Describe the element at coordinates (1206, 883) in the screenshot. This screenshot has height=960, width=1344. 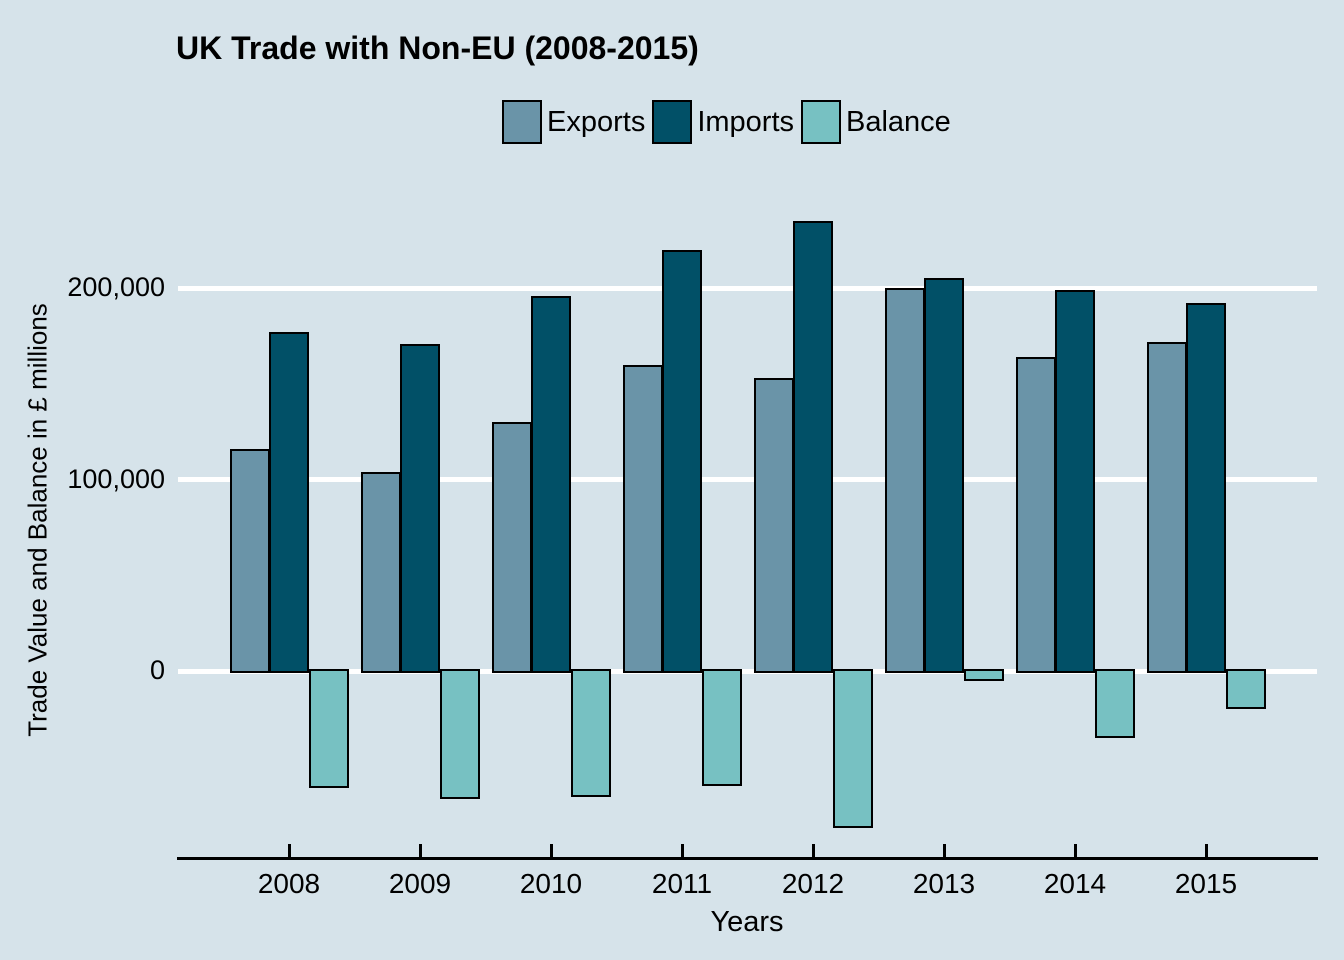
I see `x-tick-label-2015: 2015` at that location.